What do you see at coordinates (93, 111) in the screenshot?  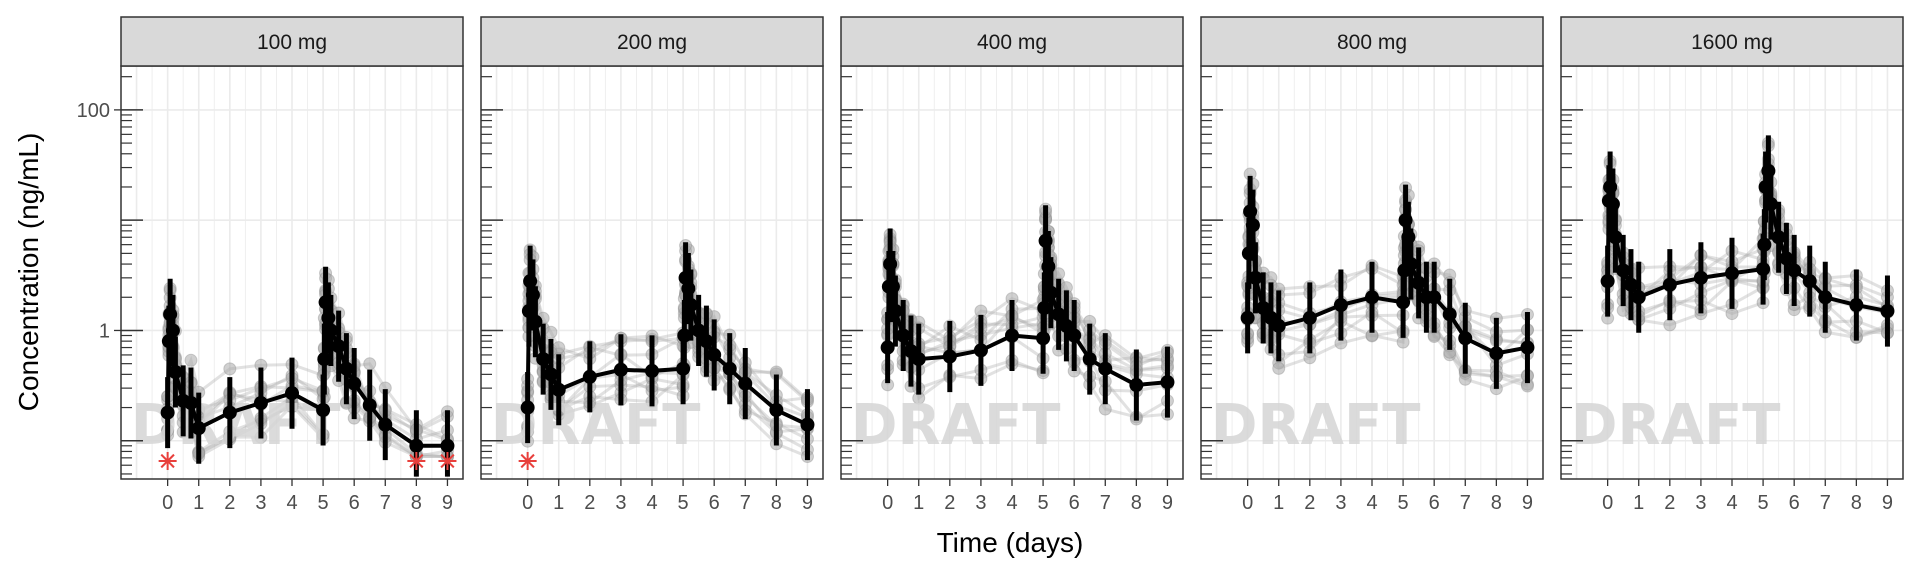 I see `y-tick-label: 100` at bounding box center [93, 111].